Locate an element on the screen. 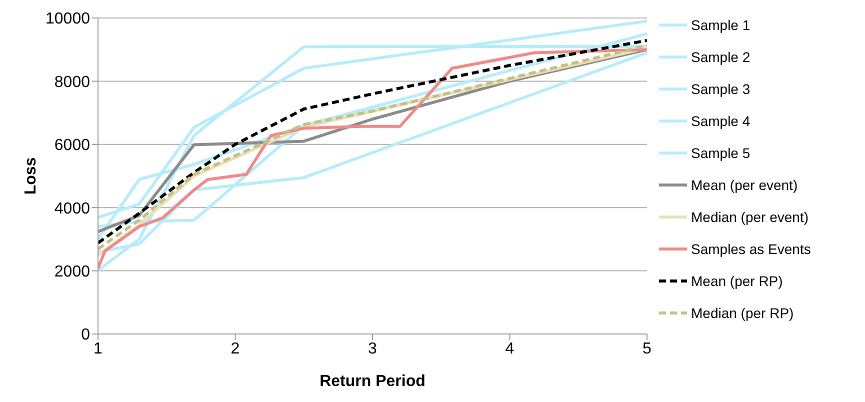  x-axis-title: Return Period is located at coordinates (373, 381).